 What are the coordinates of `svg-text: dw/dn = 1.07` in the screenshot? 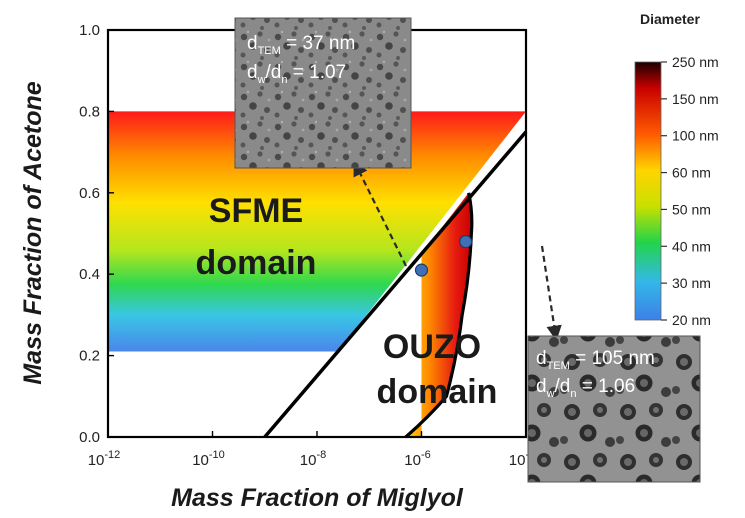 It's located at (296, 74).